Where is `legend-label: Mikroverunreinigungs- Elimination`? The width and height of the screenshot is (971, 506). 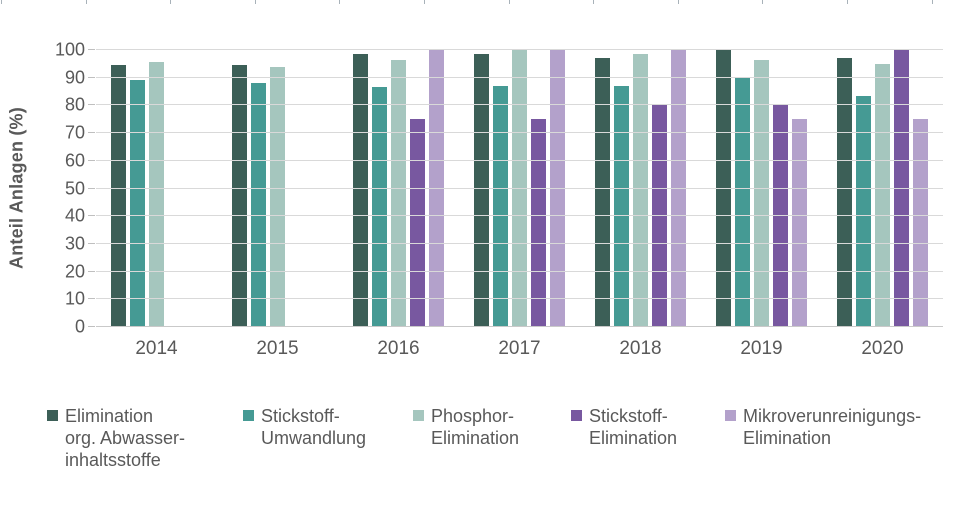
legend-label: Mikroverunreinigungs- Elimination is located at coordinates (832, 427).